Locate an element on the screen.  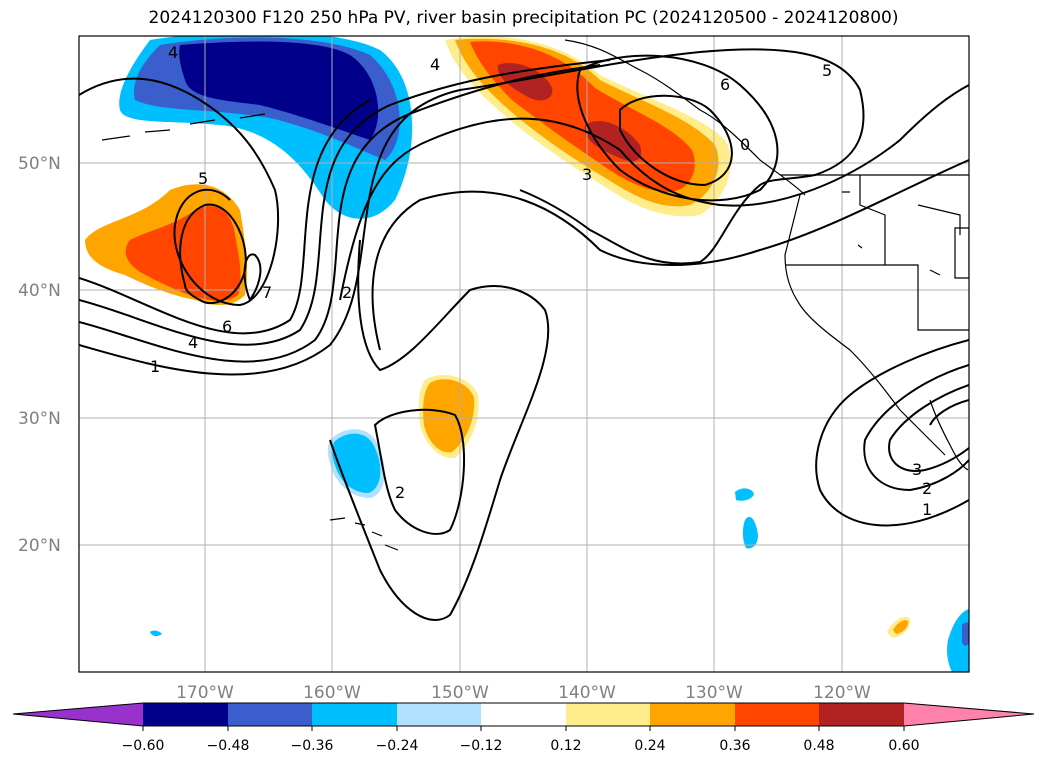
colorbar-tick-label: 0.60 is located at coordinates (903, 746).